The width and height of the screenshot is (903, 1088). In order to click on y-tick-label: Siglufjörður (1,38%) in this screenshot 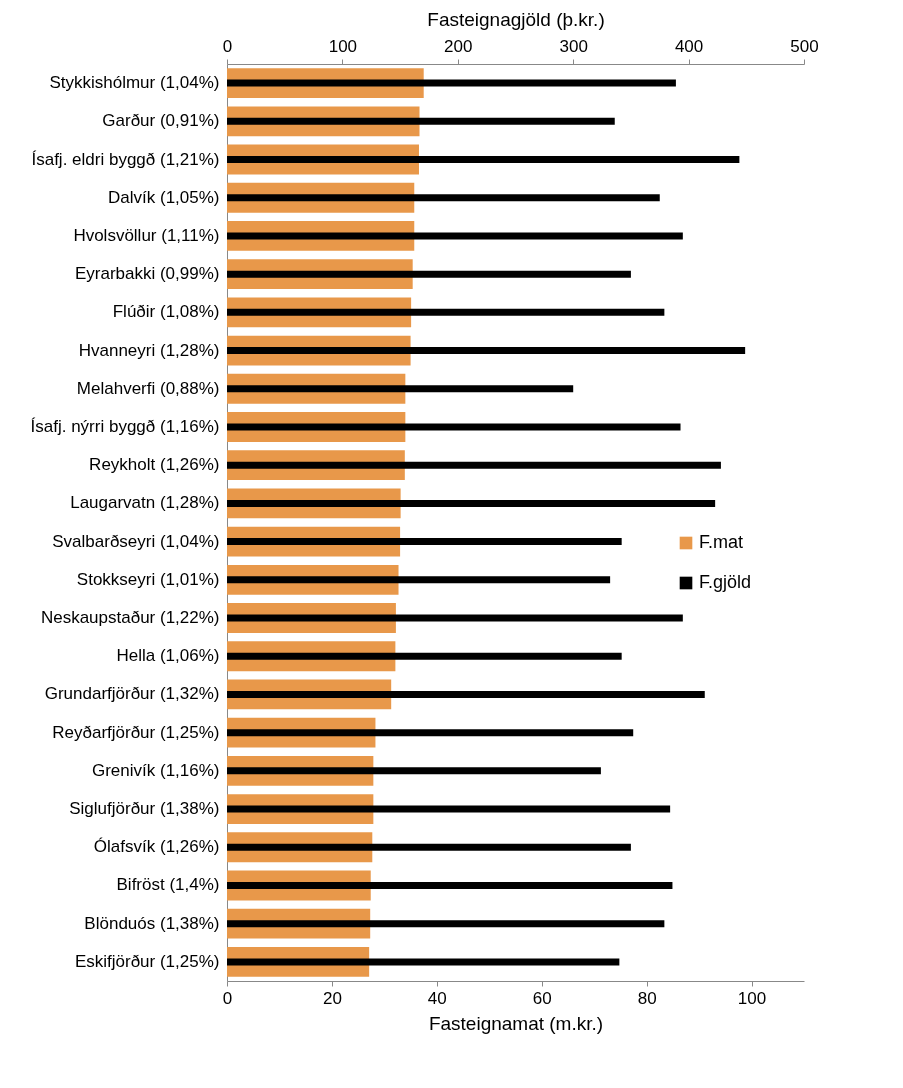, I will do `click(144, 809)`.